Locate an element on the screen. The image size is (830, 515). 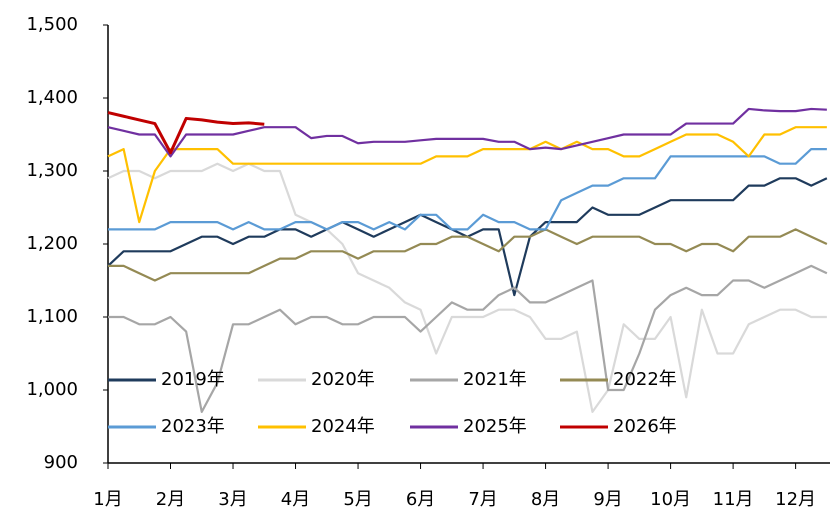
legend-label: 2020年 is located at coordinates (343, 379).